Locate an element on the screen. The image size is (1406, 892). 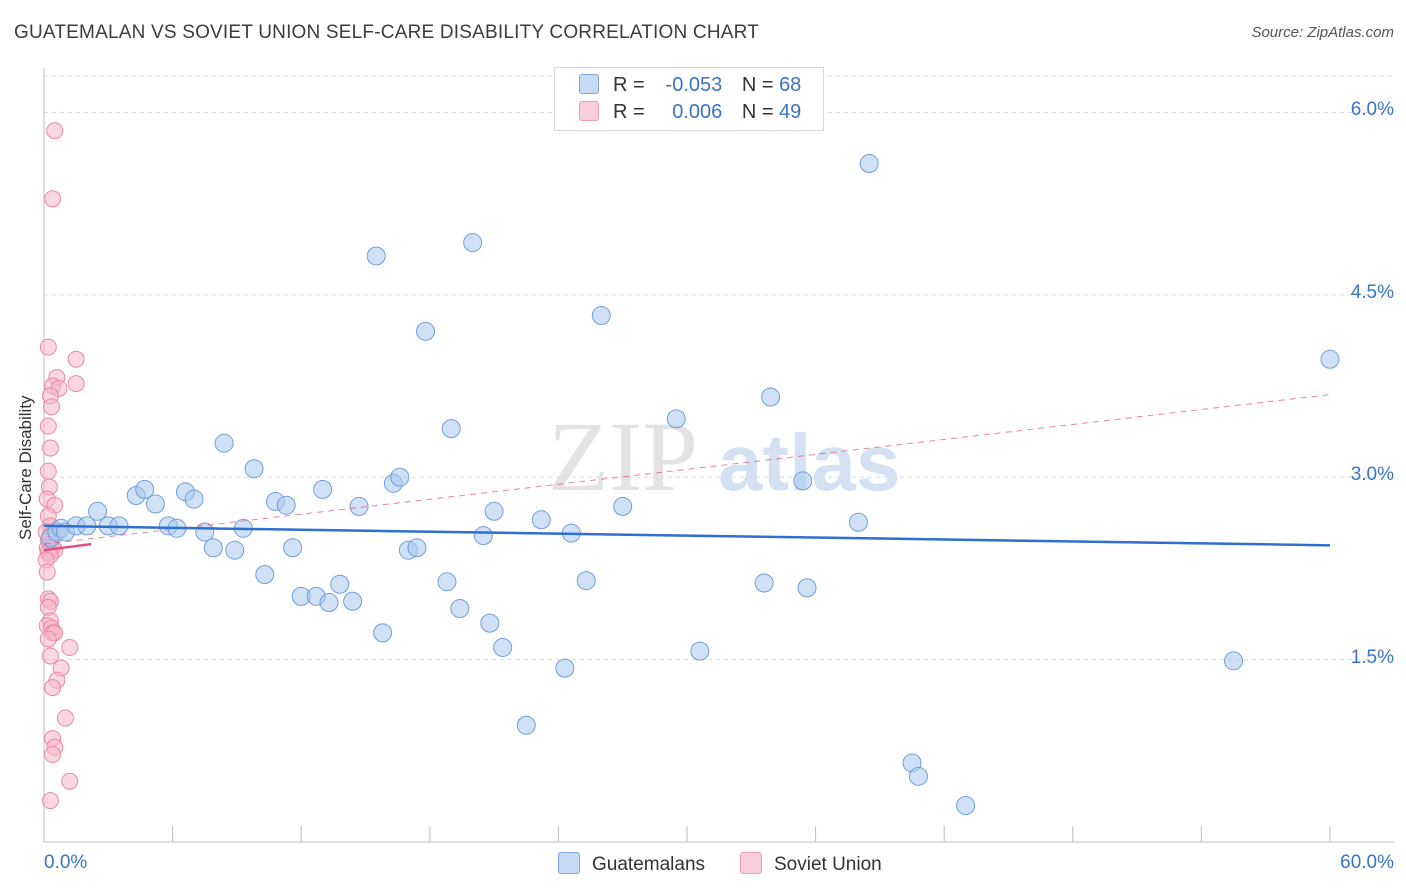
y-axis-label: Self-Care Disability is located at coordinates (25, 467).